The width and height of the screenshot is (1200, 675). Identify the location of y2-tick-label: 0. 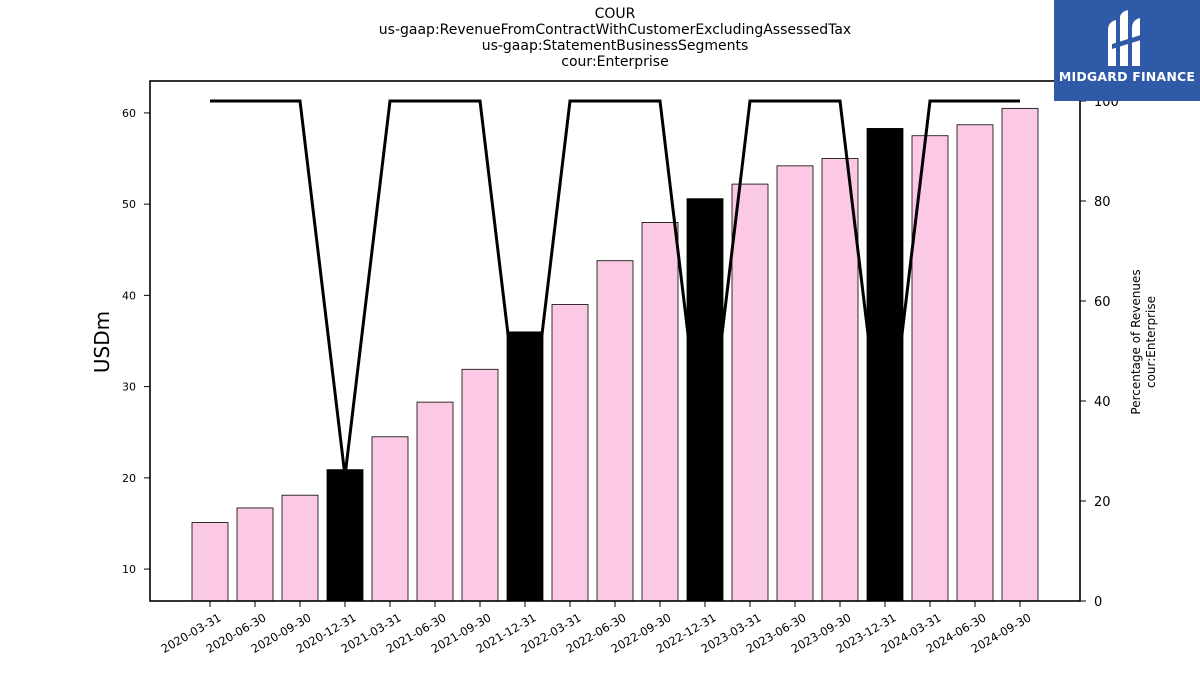
(1098, 602).